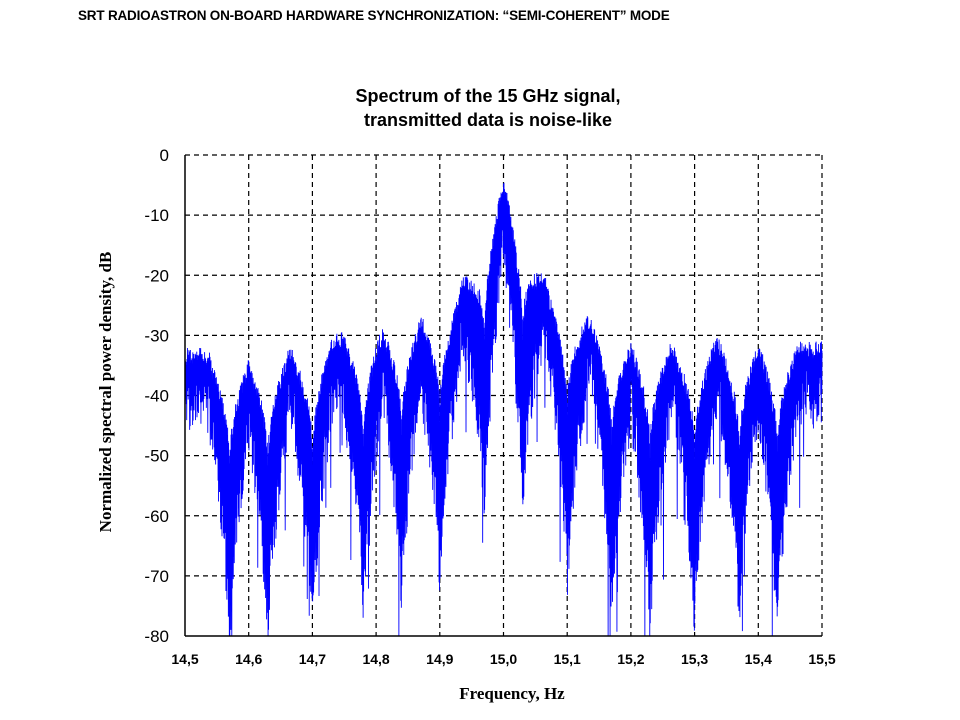 This screenshot has width=960, height=720. What do you see at coordinates (567, 659) in the screenshot?
I see `x-tick-label: 15,1` at bounding box center [567, 659].